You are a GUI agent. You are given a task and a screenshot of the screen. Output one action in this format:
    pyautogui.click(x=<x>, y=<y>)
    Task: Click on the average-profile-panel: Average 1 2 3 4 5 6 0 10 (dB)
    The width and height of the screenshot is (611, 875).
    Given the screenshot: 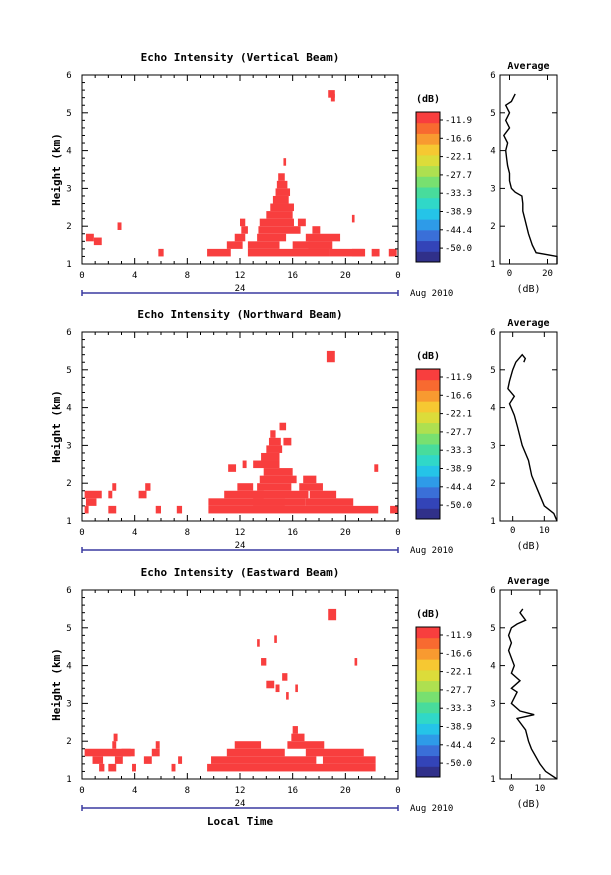 What is the action you would take?
    pyautogui.click(x=524, y=435)
    